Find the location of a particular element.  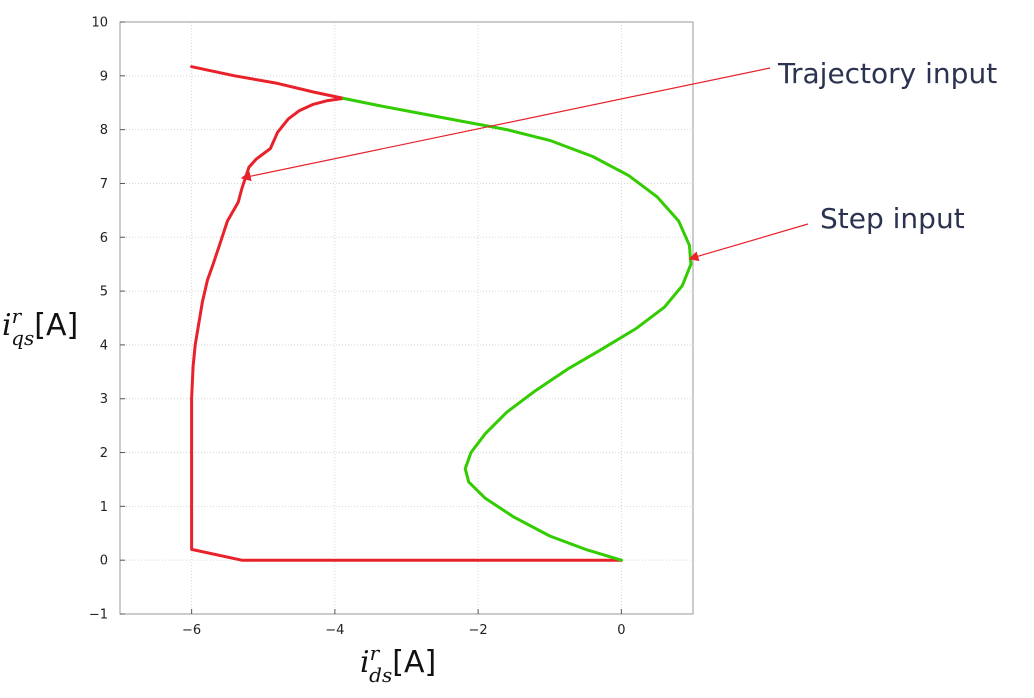

x-axis-label-sup: r is located at coordinates (375, 653).